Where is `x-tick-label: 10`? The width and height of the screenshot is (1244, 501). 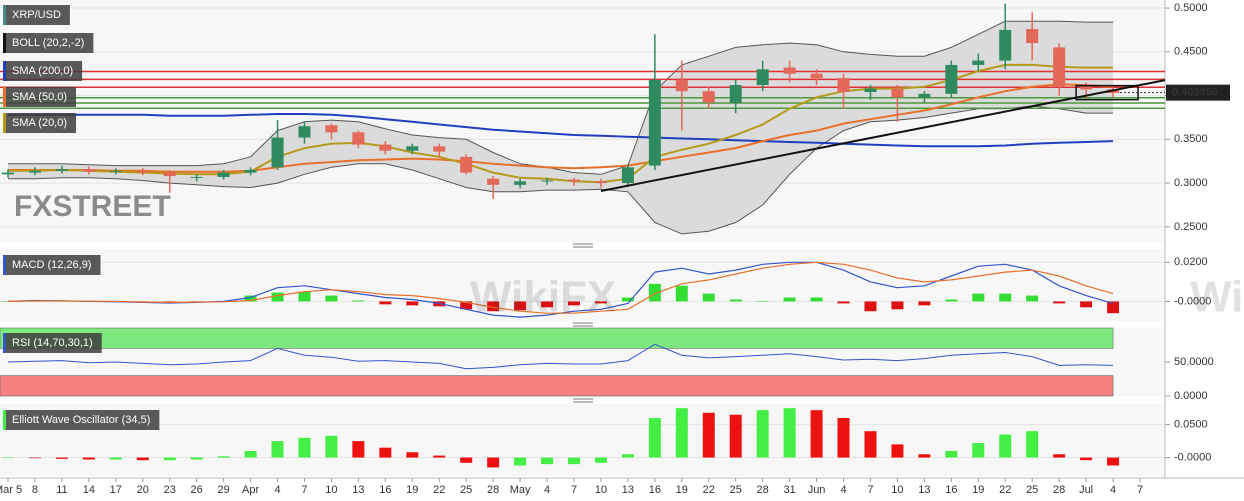
x-tick-label: 10 is located at coordinates (601, 490).